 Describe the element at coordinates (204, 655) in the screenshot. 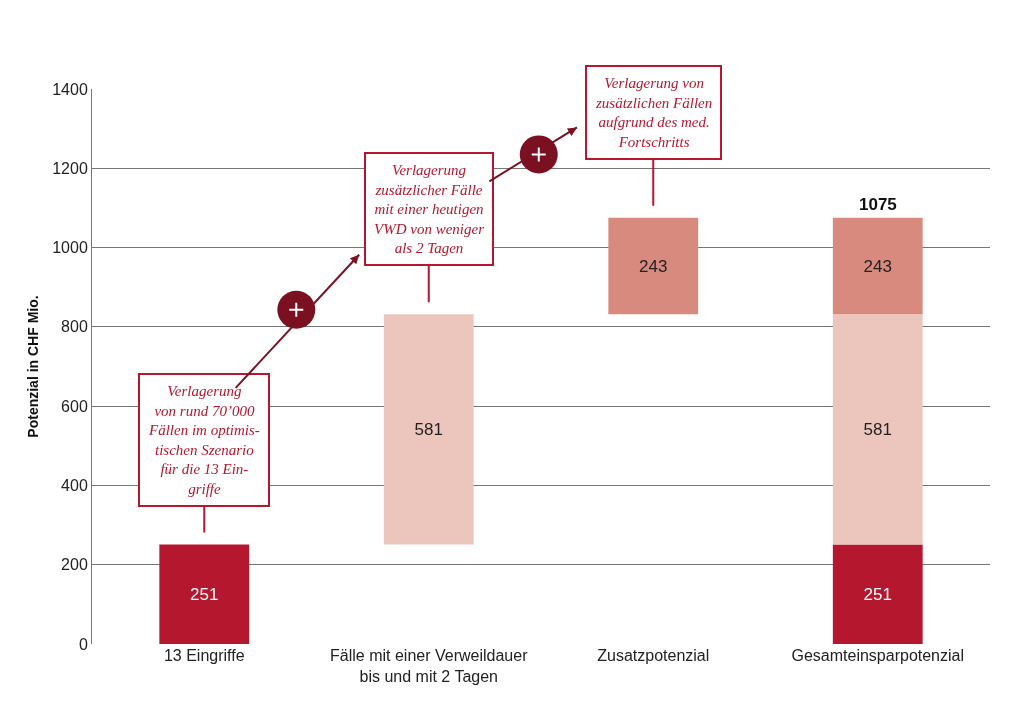

I see `x-tick-label: 13 Eingriffe` at that location.